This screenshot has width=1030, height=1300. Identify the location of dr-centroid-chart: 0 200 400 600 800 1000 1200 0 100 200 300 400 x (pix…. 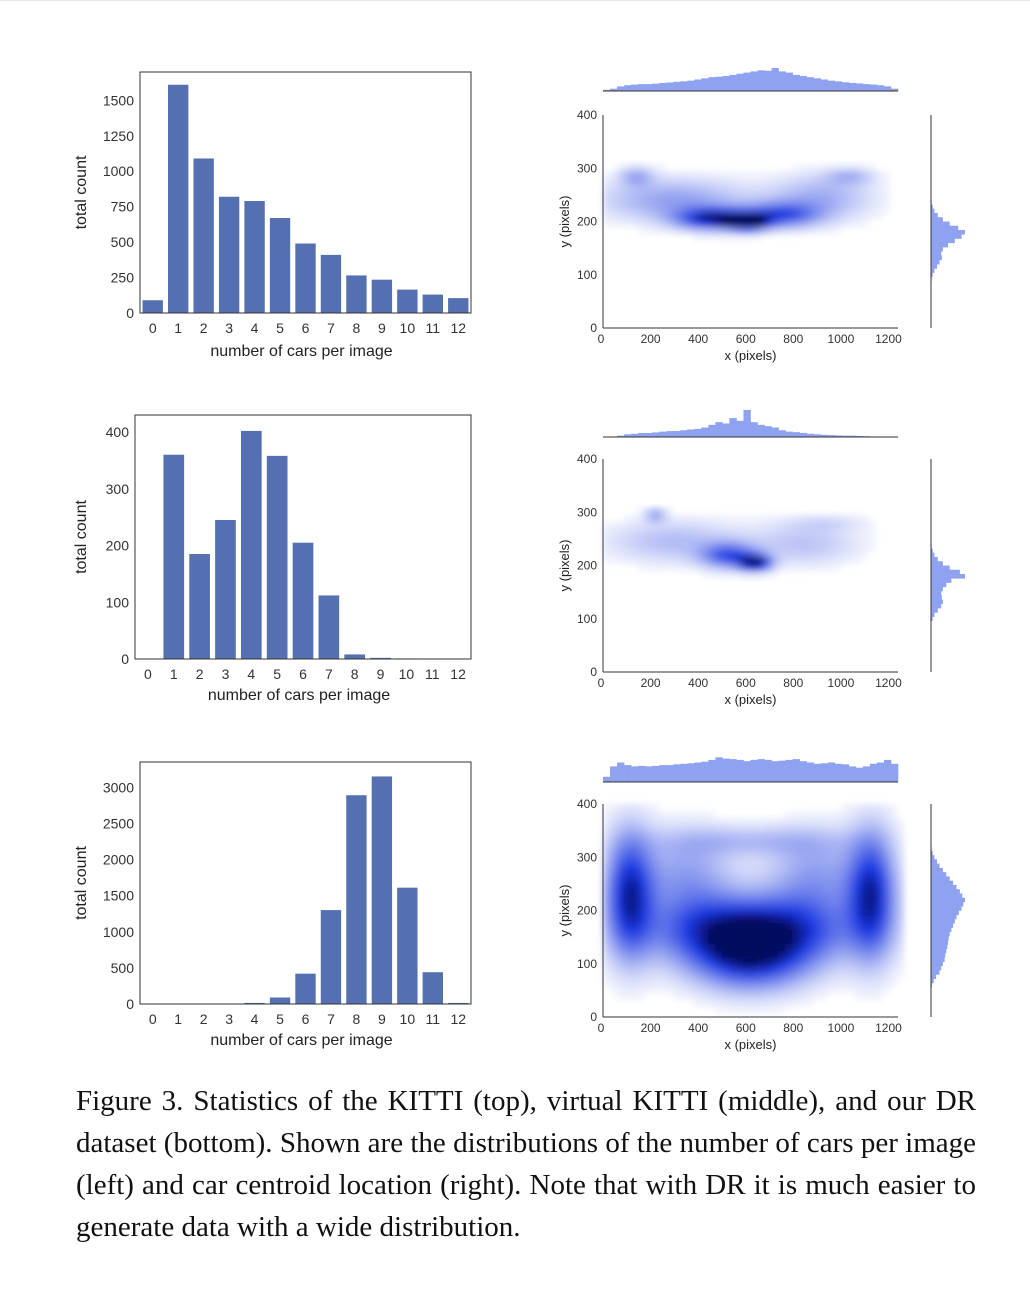
(761, 904).